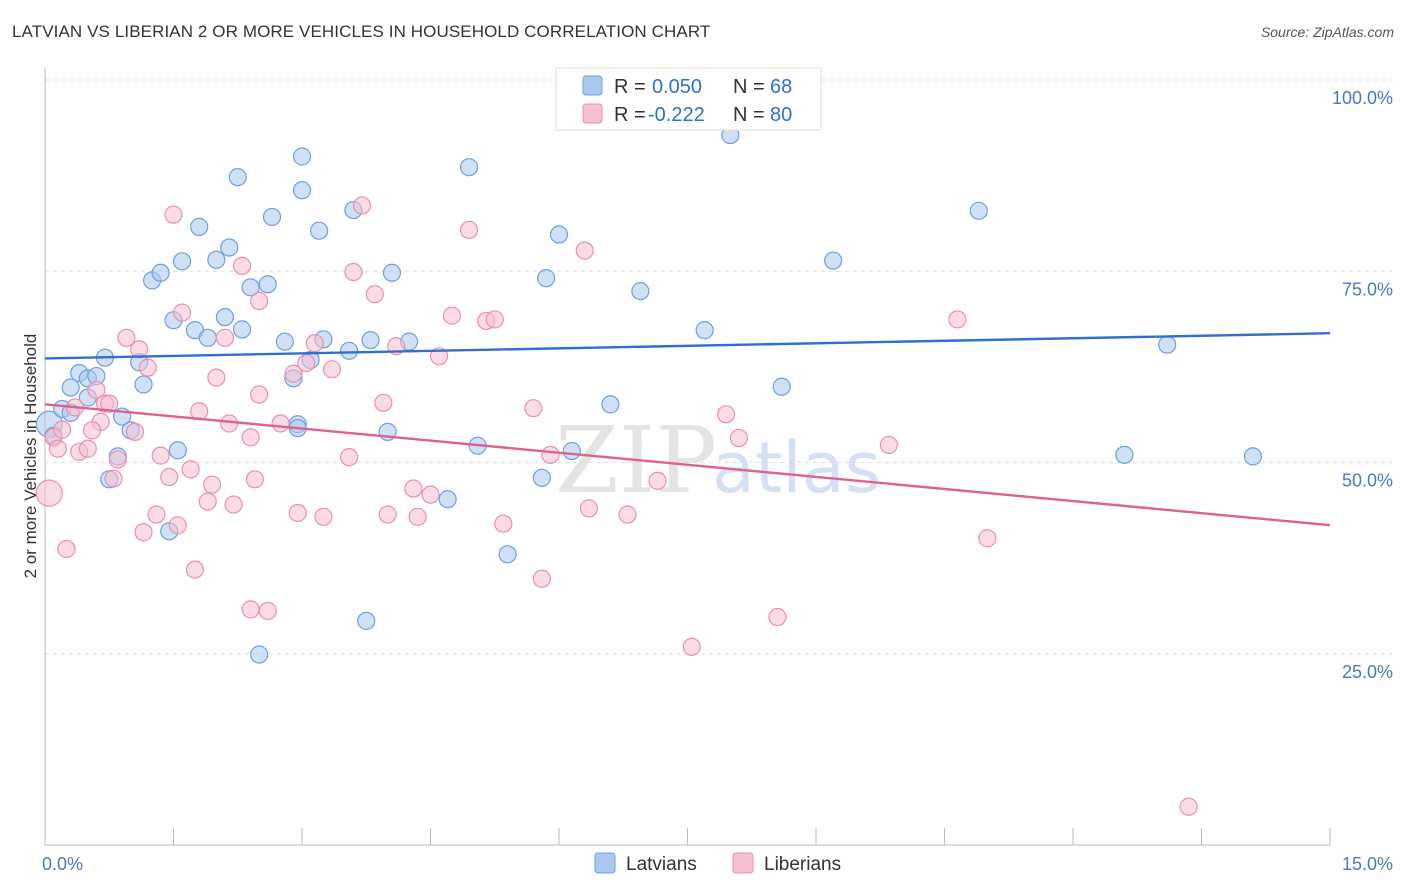 Image resolution: width=1406 pixels, height=892 pixels. Describe the element at coordinates (677, 87) in the screenshot. I see `legend-r-value-1: 0.050` at that location.